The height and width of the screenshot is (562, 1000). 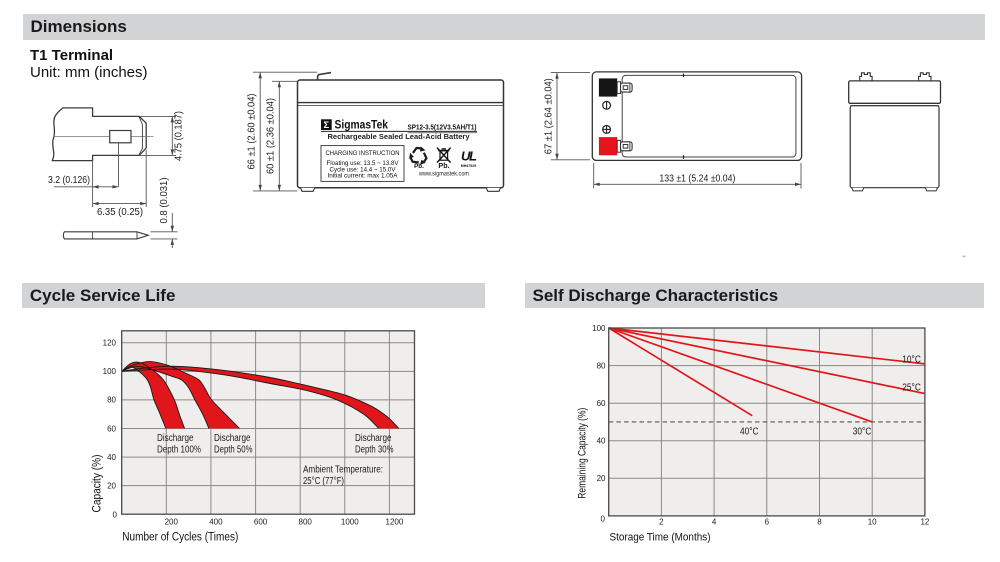 What do you see at coordinates (271, 136) in the screenshot?
I see `svg-text: 60 ±1 (2.36 ±0.04)` at bounding box center [271, 136].